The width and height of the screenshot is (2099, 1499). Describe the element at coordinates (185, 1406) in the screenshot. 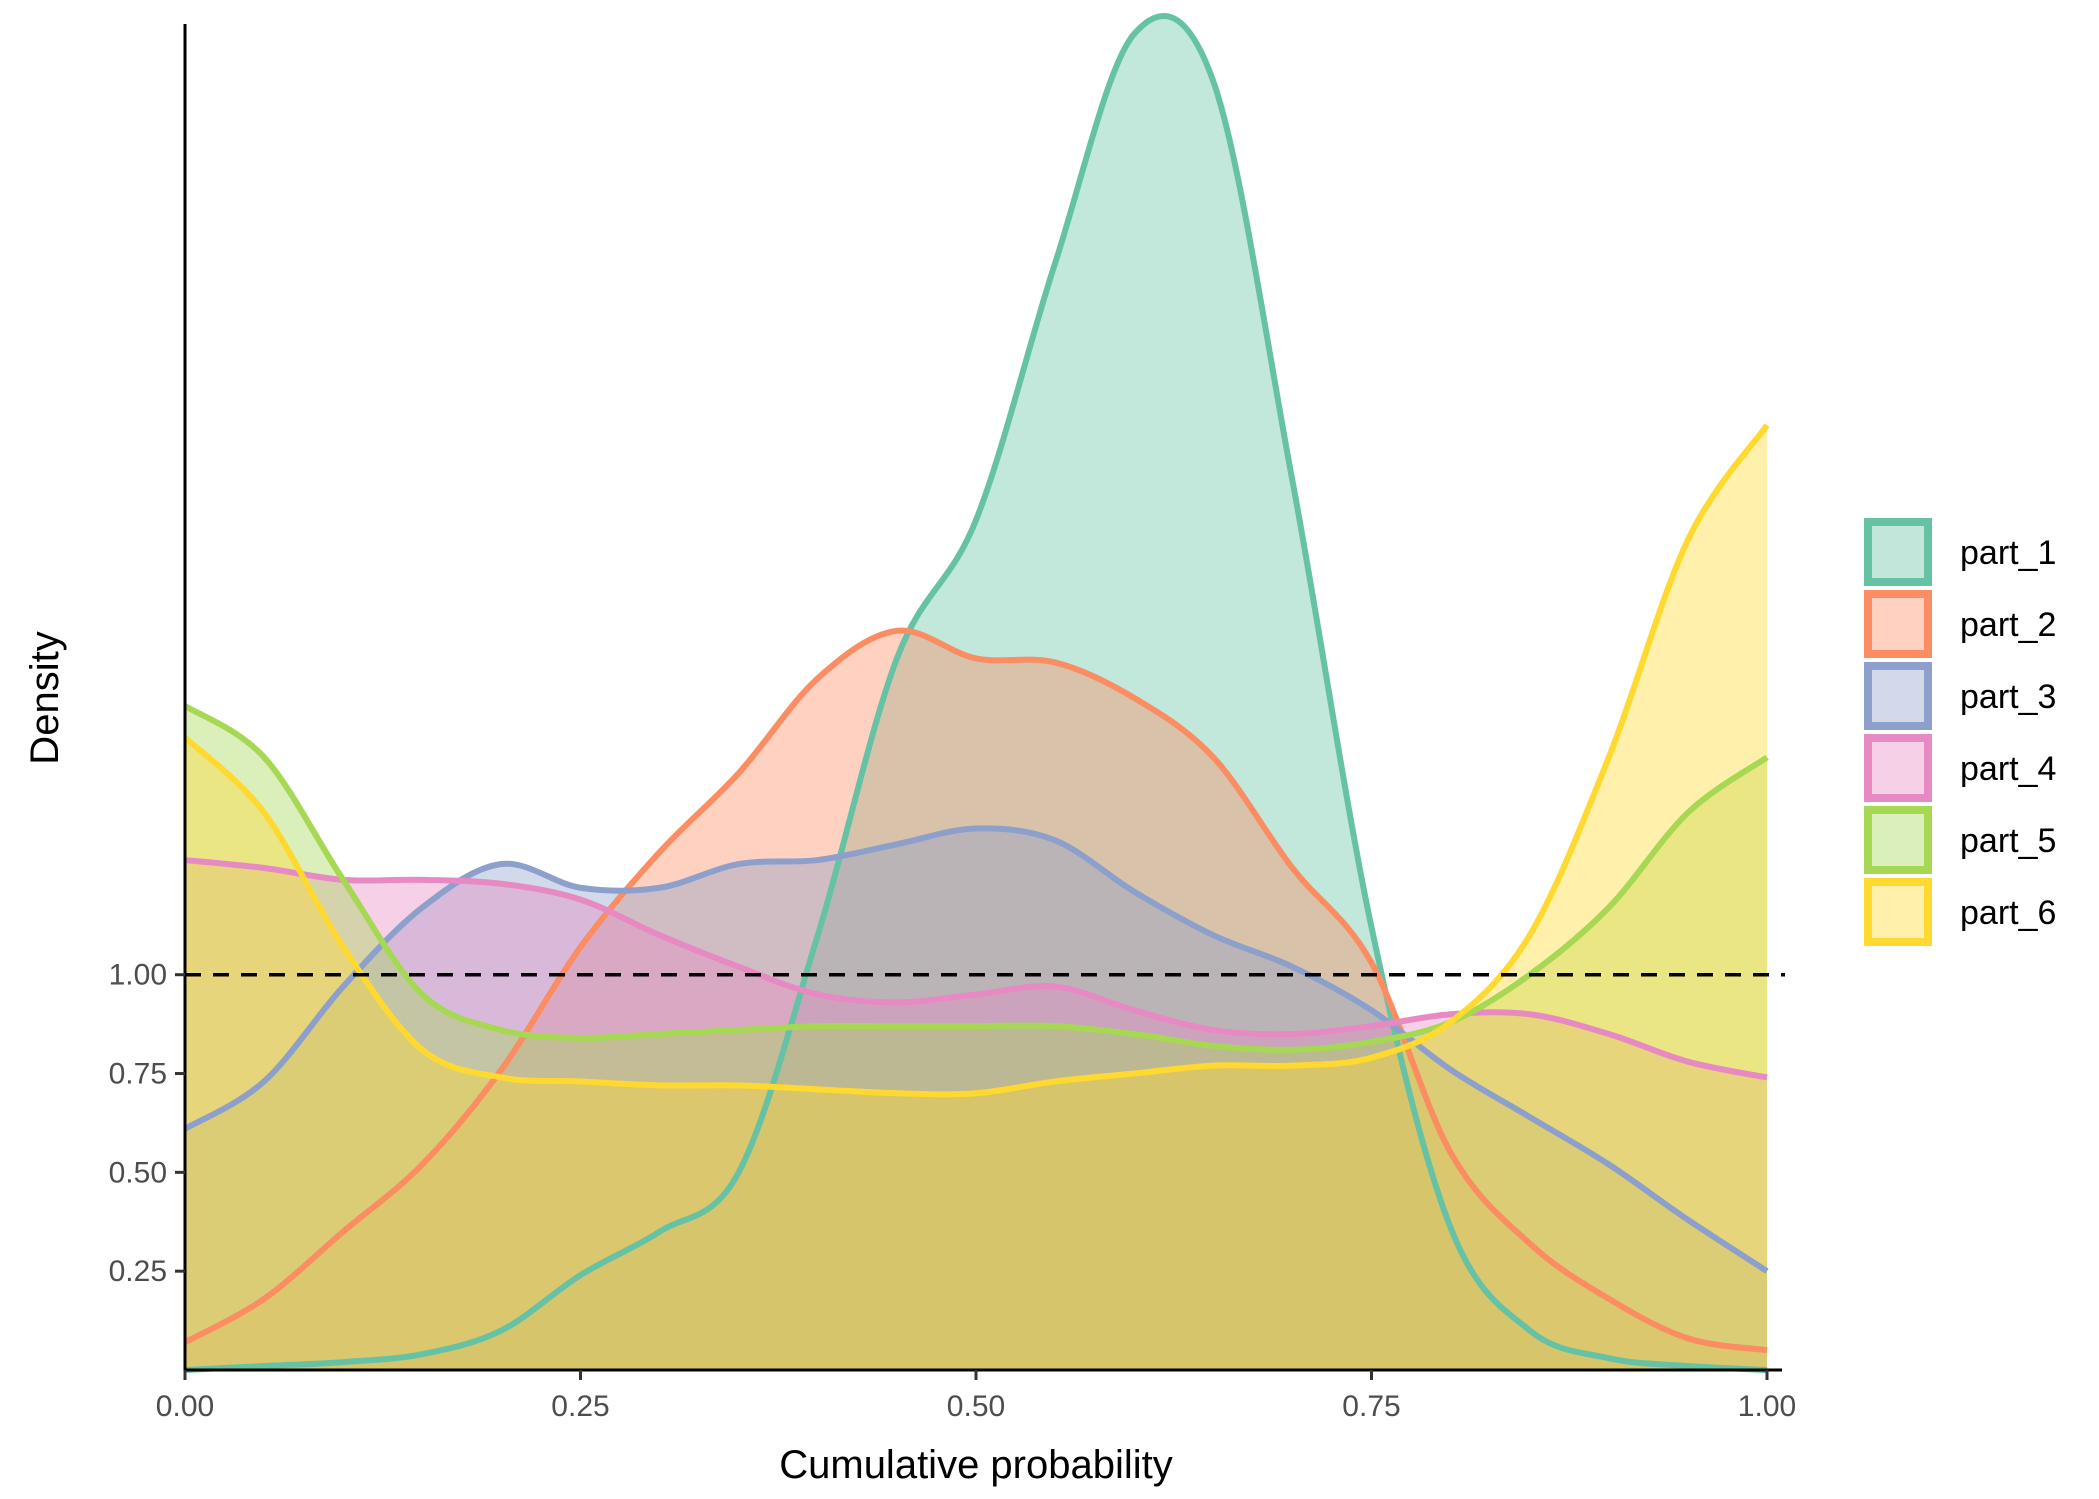

I see `x-tick-label: 0.00` at that location.